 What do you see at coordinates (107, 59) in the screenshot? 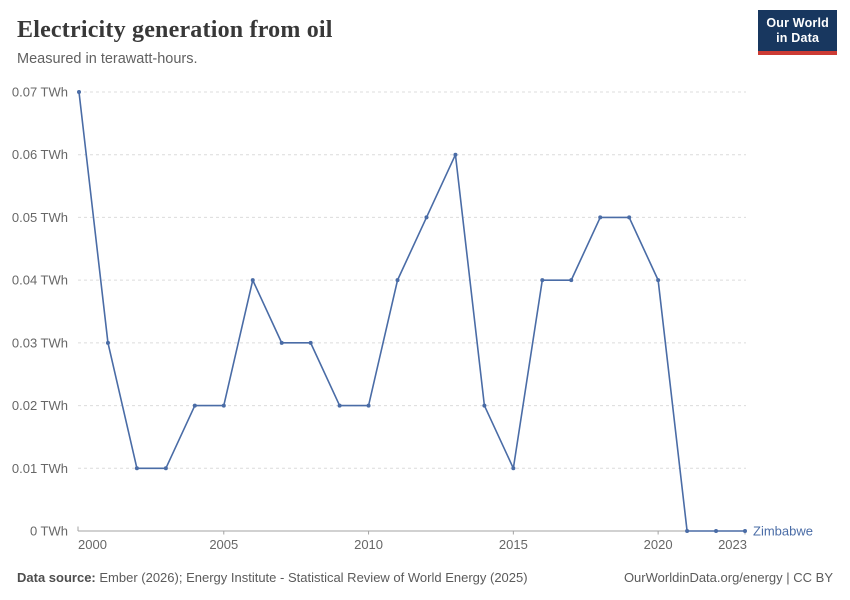
I see `chart-subtitle: Measured in terawatt-hours.` at bounding box center [107, 59].